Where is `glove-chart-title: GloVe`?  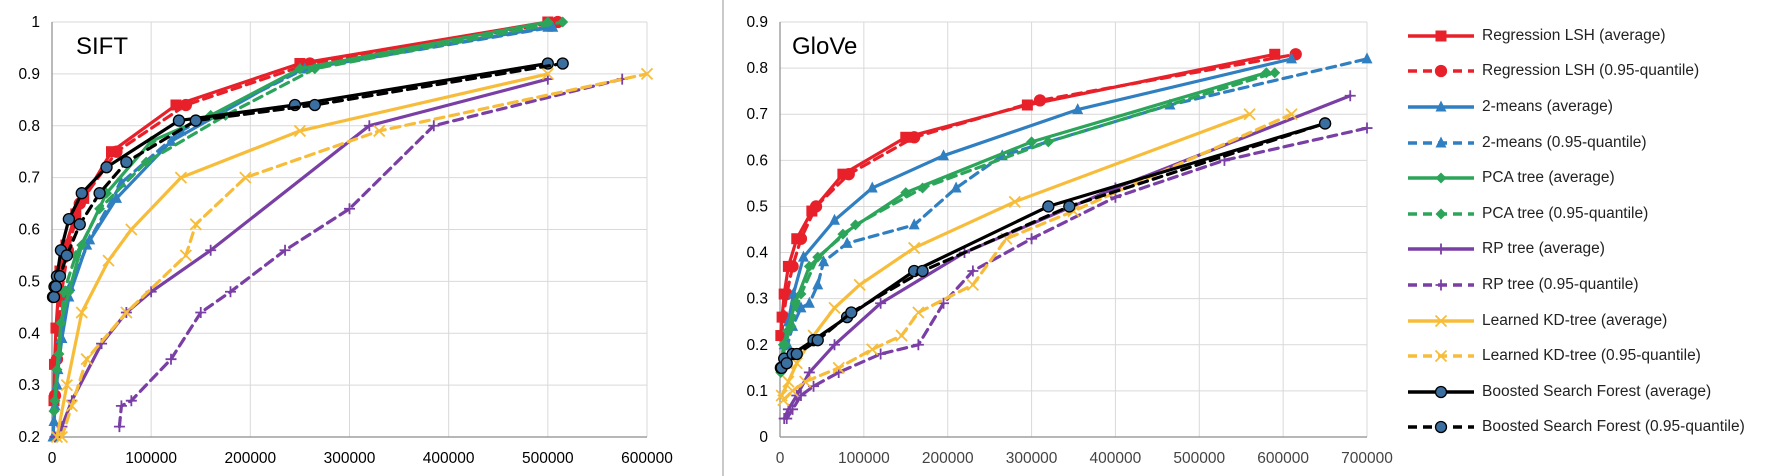
glove-chart-title: GloVe is located at coordinates (824, 46).